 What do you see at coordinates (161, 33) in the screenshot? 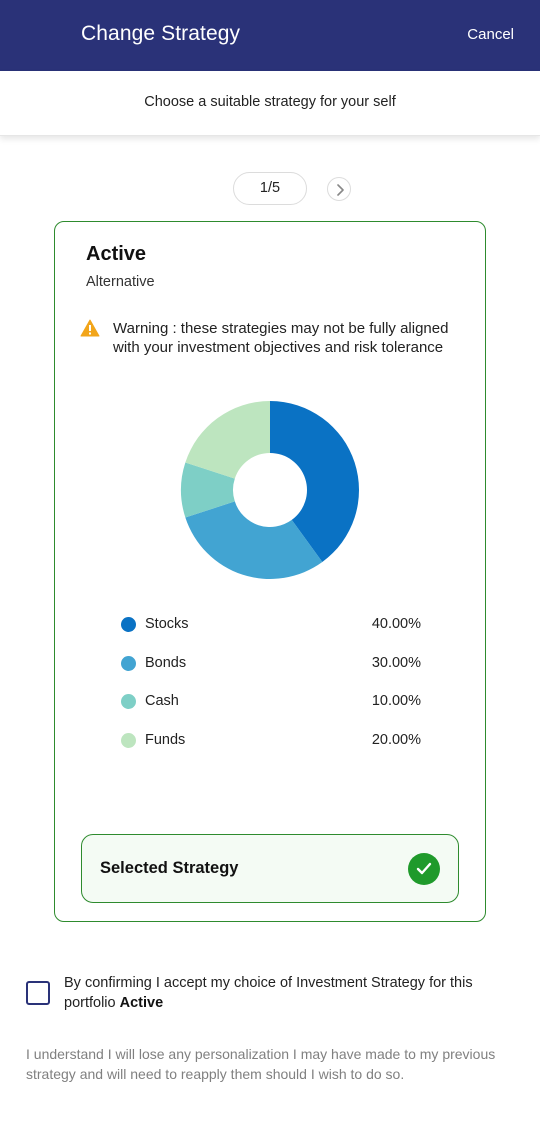
I see `page-title: Change Strategy` at bounding box center [161, 33].